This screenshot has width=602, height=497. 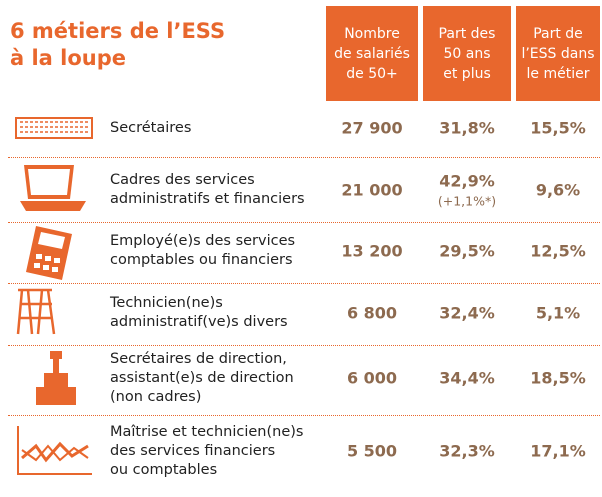 What do you see at coordinates (372, 73) in the screenshot?
I see `text-line: de 50+` at bounding box center [372, 73].